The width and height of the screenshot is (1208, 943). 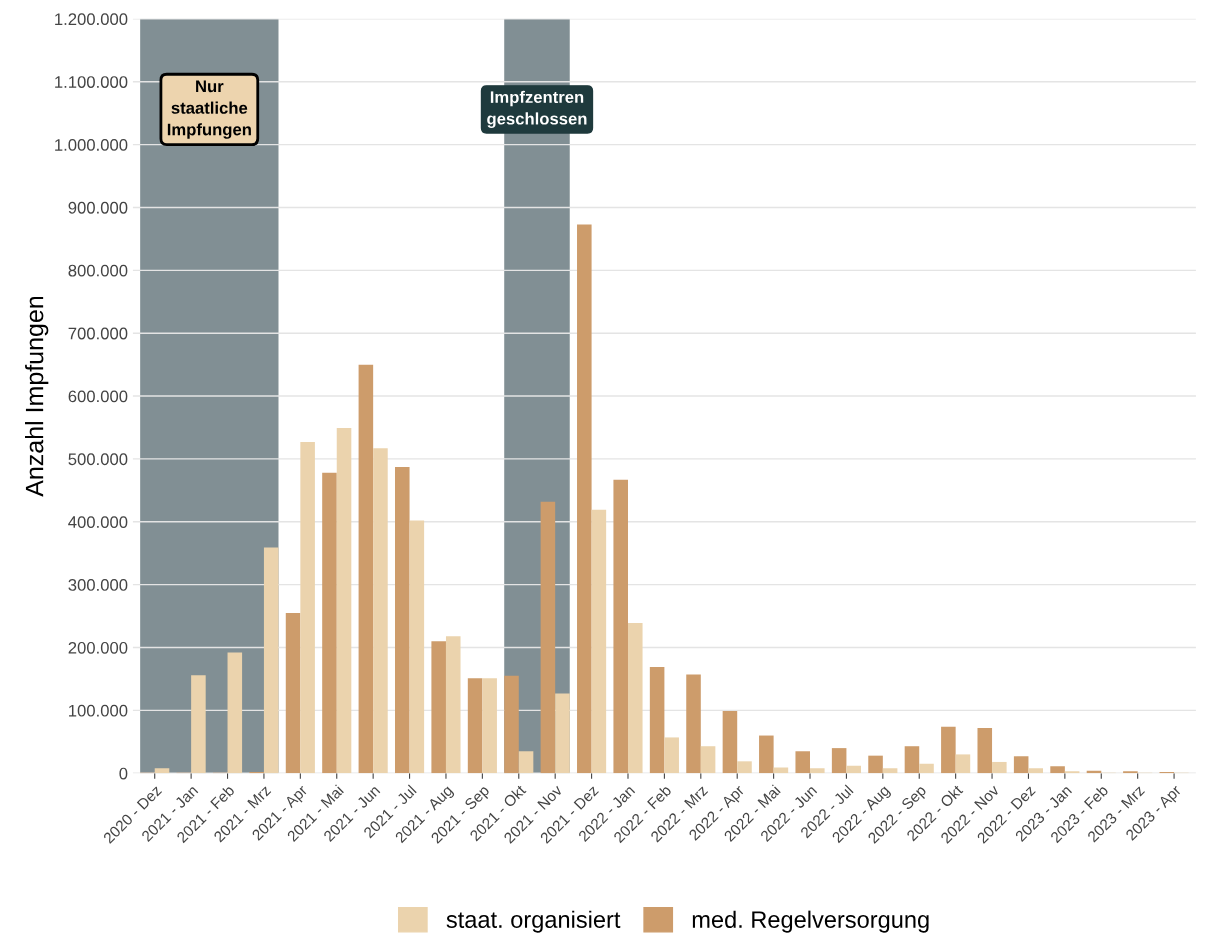 What do you see at coordinates (98, 207) in the screenshot?
I see `y-tick-label: 900.000` at bounding box center [98, 207].